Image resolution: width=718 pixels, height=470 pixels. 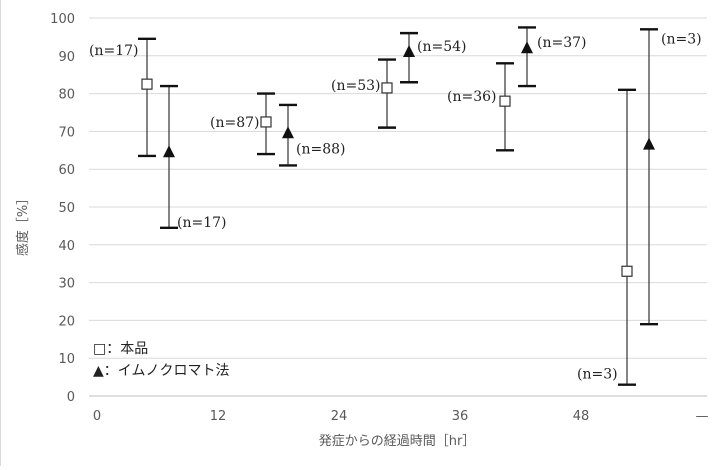 What do you see at coordinates (66, 208) in the screenshot?
I see `y-tick-50: 50` at bounding box center [66, 208].